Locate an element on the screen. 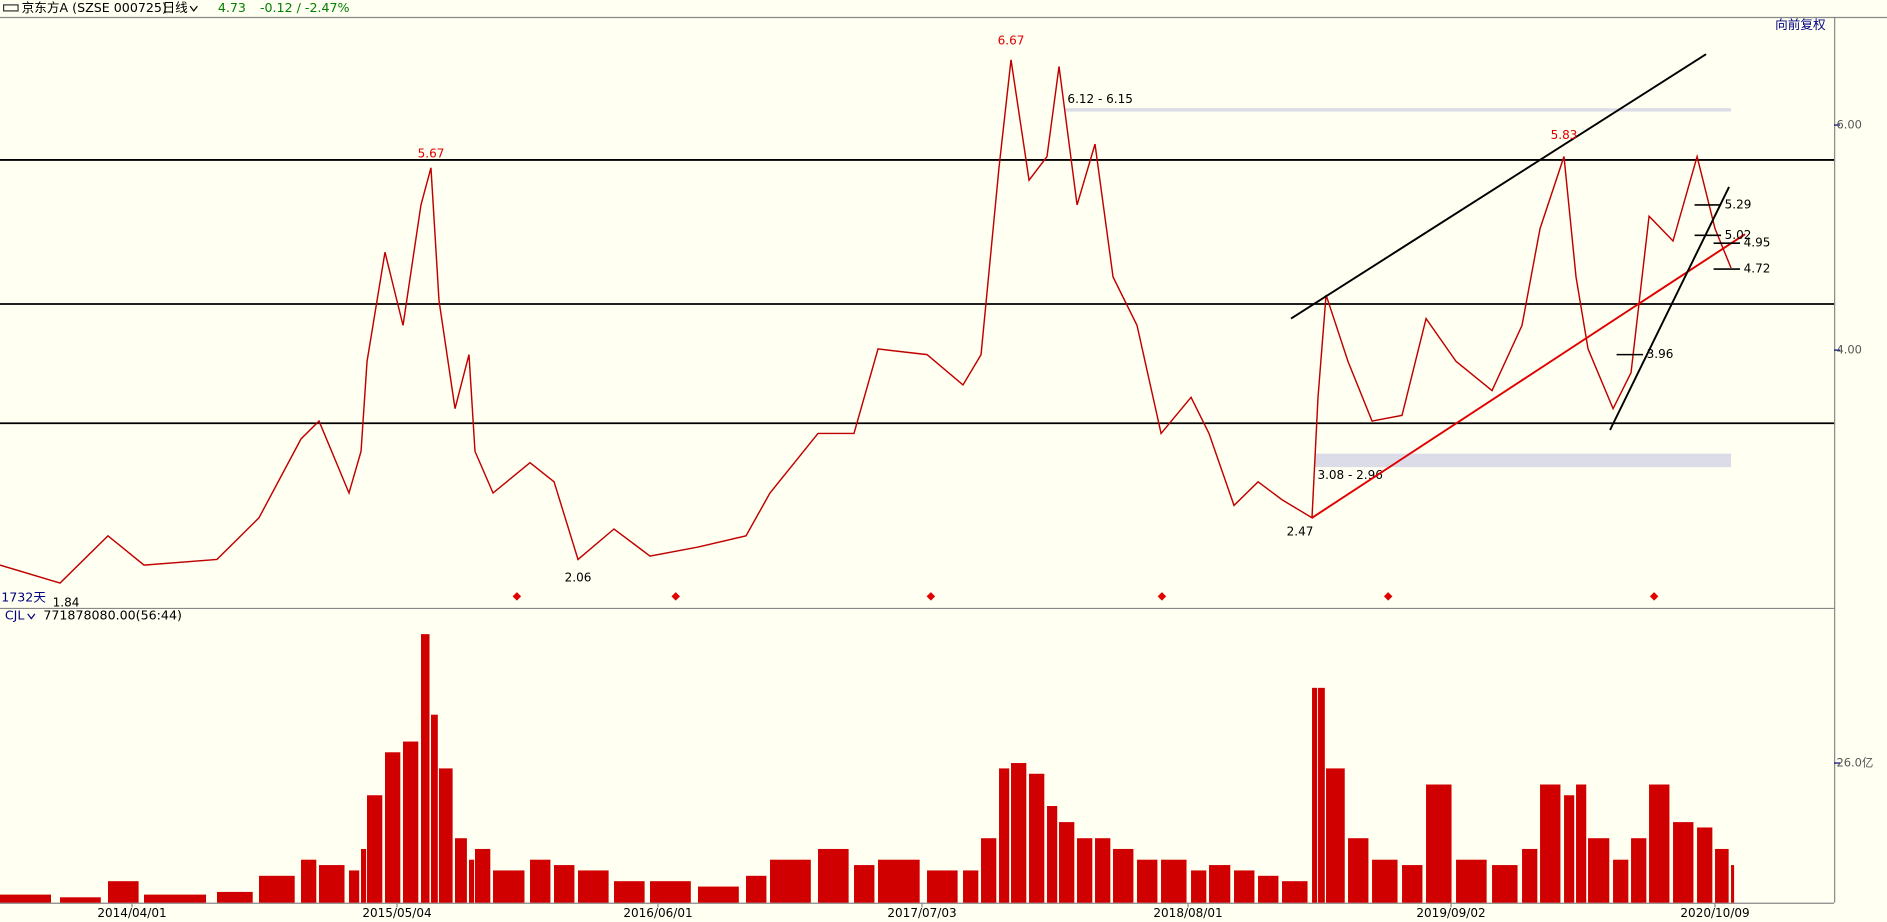 This screenshot has height=922, width=1887. period-dropdown is located at coordinates (193, 8).